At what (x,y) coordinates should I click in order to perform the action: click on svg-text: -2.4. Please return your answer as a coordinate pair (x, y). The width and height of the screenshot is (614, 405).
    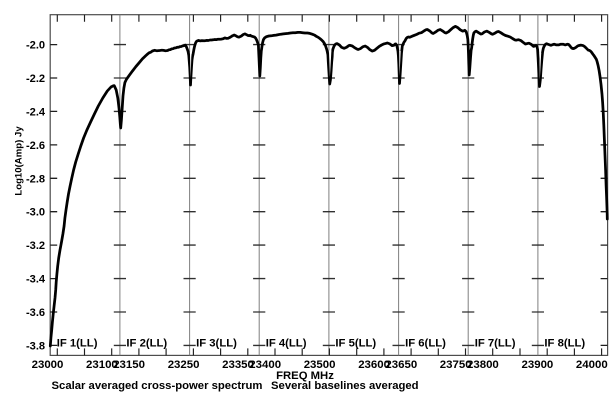
    Looking at the image, I should click on (36, 112).